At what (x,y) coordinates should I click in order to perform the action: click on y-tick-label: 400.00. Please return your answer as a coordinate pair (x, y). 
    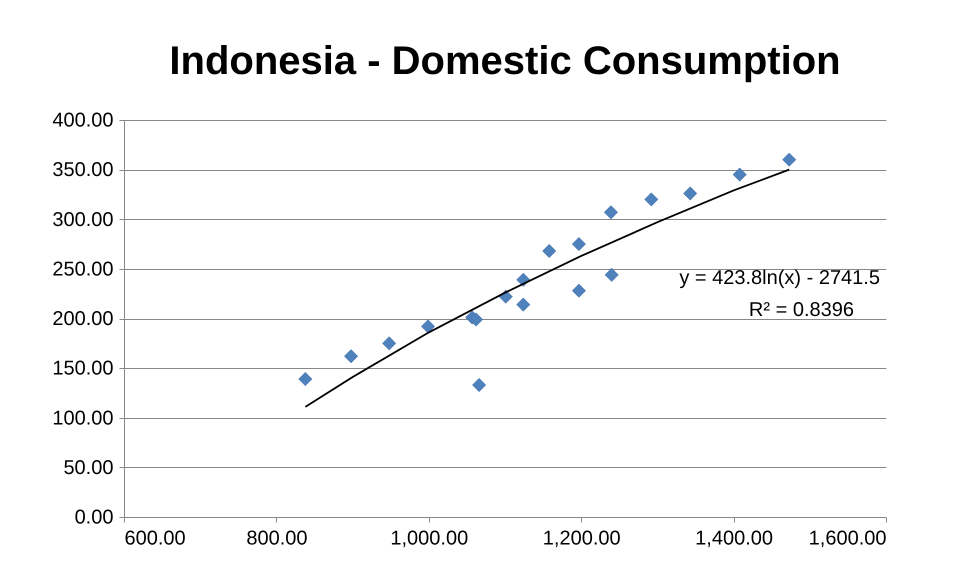
    Looking at the image, I should click on (83, 121).